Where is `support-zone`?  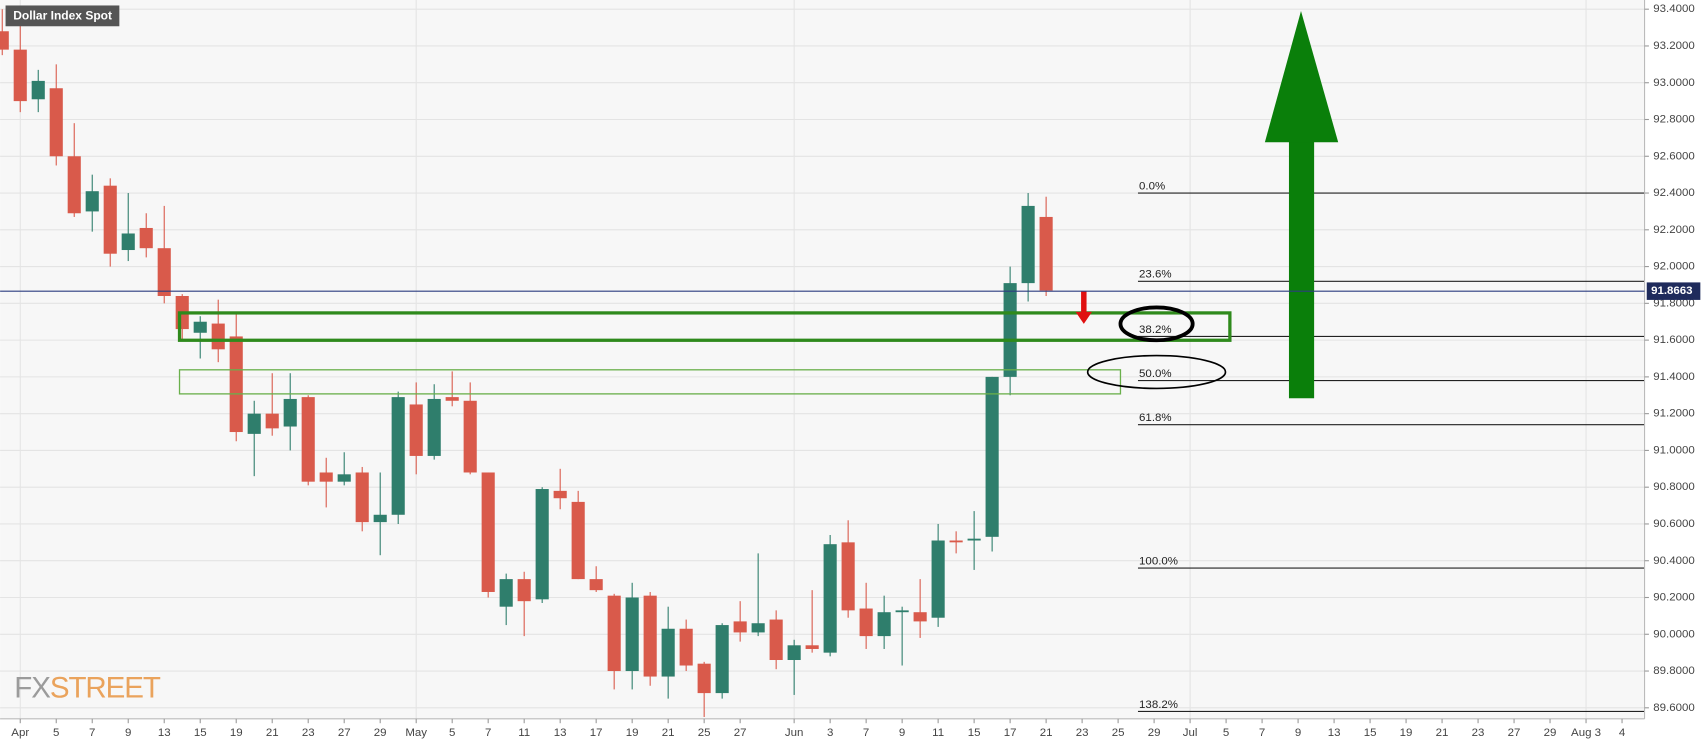 support-zone is located at coordinates (650, 382).